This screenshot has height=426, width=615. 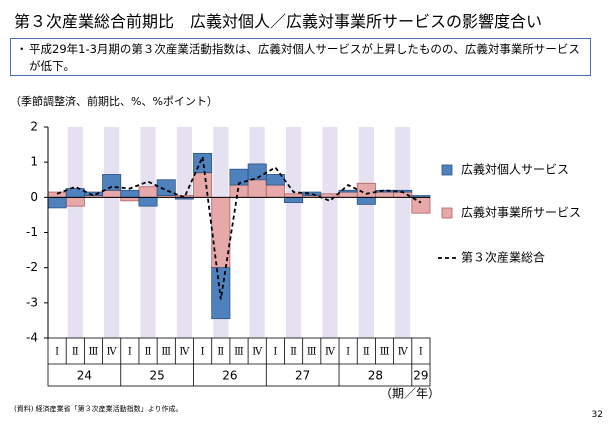 What do you see at coordinates (32, 267) in the screenshot?
I see `y-tick-label: -2` at bounding box center [32, 267].